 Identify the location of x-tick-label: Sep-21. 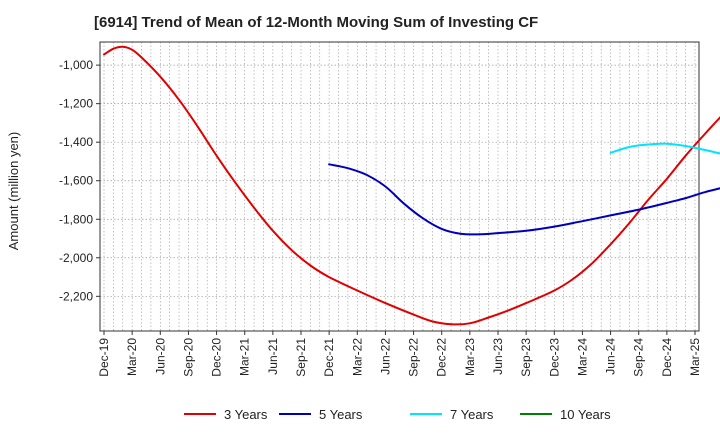
(301, 357).